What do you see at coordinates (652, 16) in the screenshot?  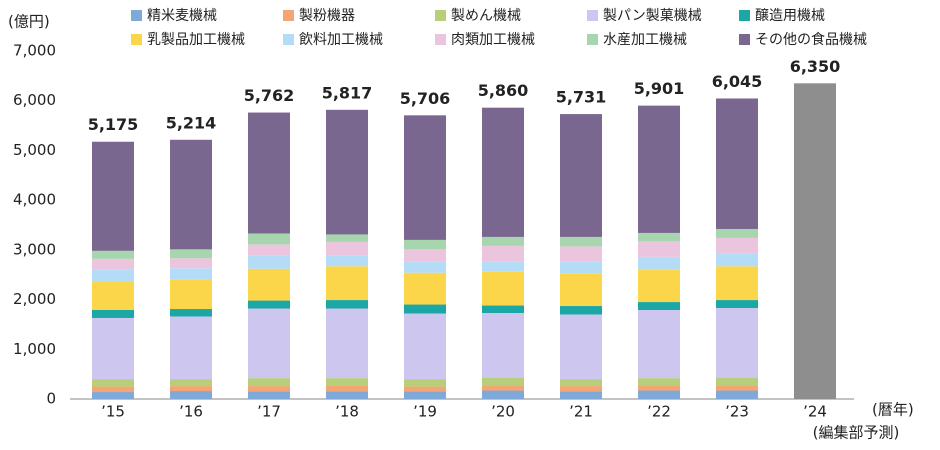 I see `legend-label: 製パン製菓機械` at bounding box center [652, 16].